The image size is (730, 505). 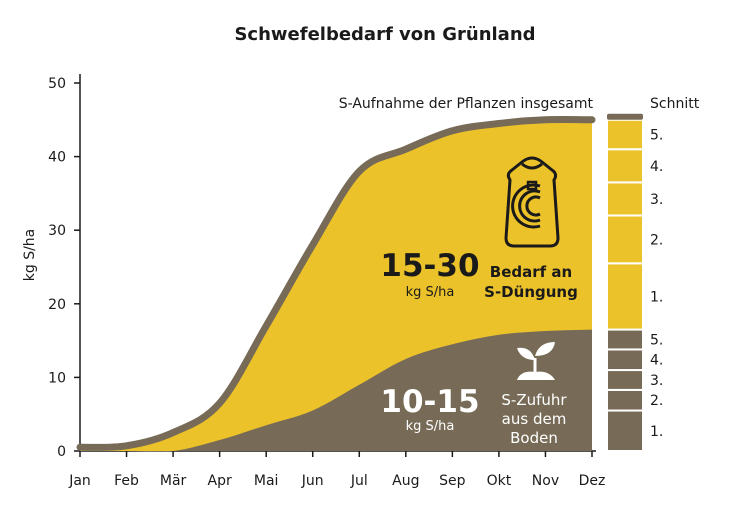 I want to click on schnitt-bar: 1. 2. 3. 4. 5. 1. 2. 3. 4. 5., so click(x=634, y=282).